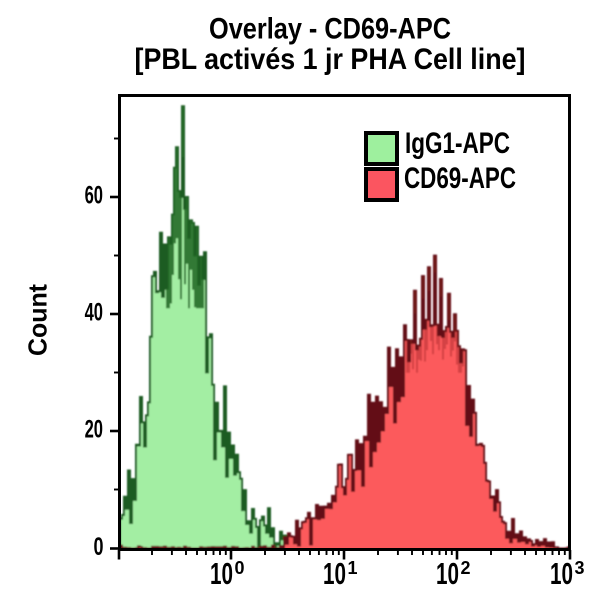 The width and height of the screenshot is (600, 600). I want to click on svg-text: 3, so click(580, 568).